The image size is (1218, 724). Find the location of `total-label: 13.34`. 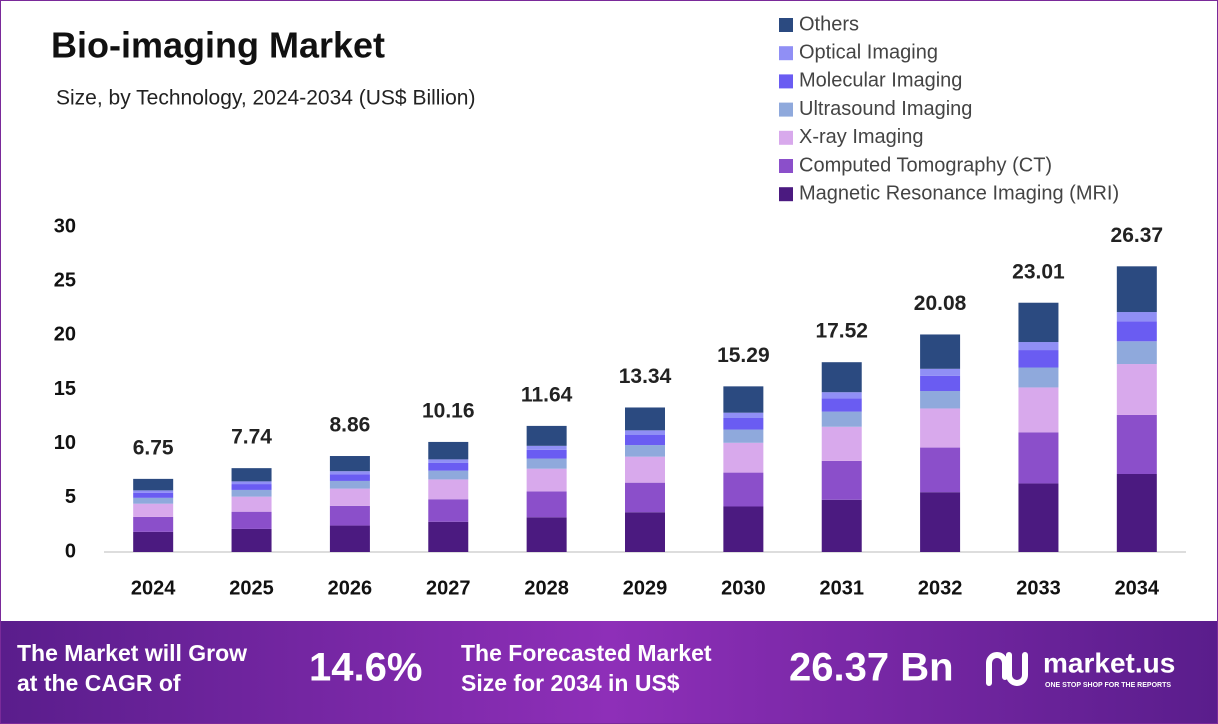

total-label: 13.34 is located at coordinates (645, 376).